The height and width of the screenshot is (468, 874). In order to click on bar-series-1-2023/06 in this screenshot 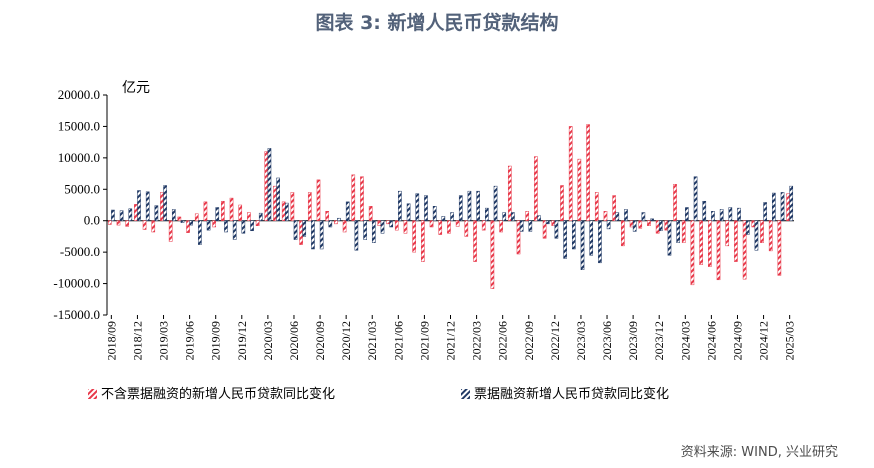, I will do `click(605, 216)`.